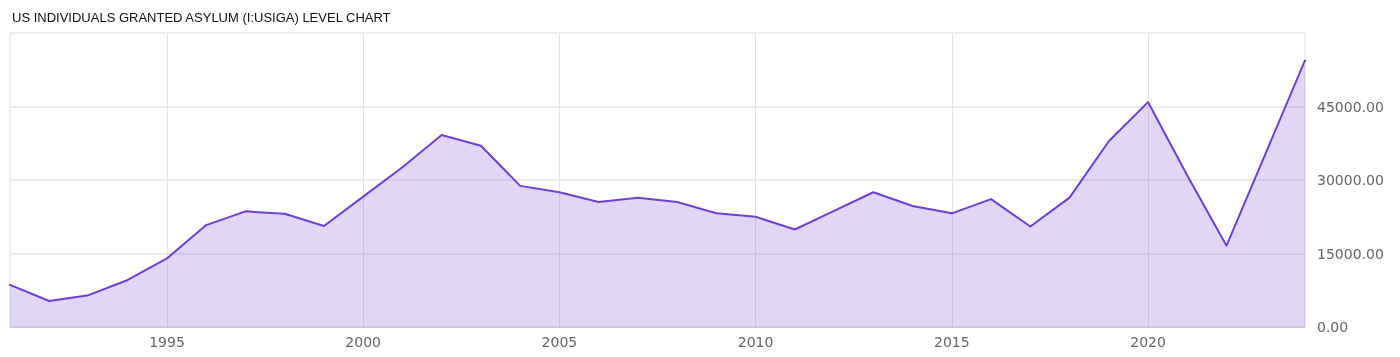 The width and height of the screenshot is (1400, 357). What do you see at coordinates (167, 342) in the screenshot?
I see `x-tick-label: 1995` at bounding box center [167, 342].